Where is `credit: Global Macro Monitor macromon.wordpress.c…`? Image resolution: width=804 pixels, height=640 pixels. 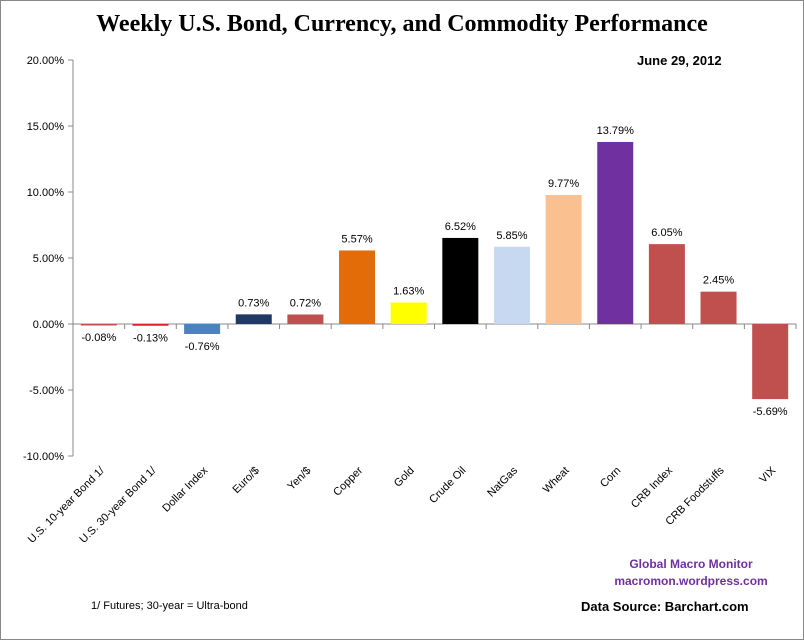
credit: Global Macro Monitor macromon.wordpress.c… is located at coordinates (691, 573).